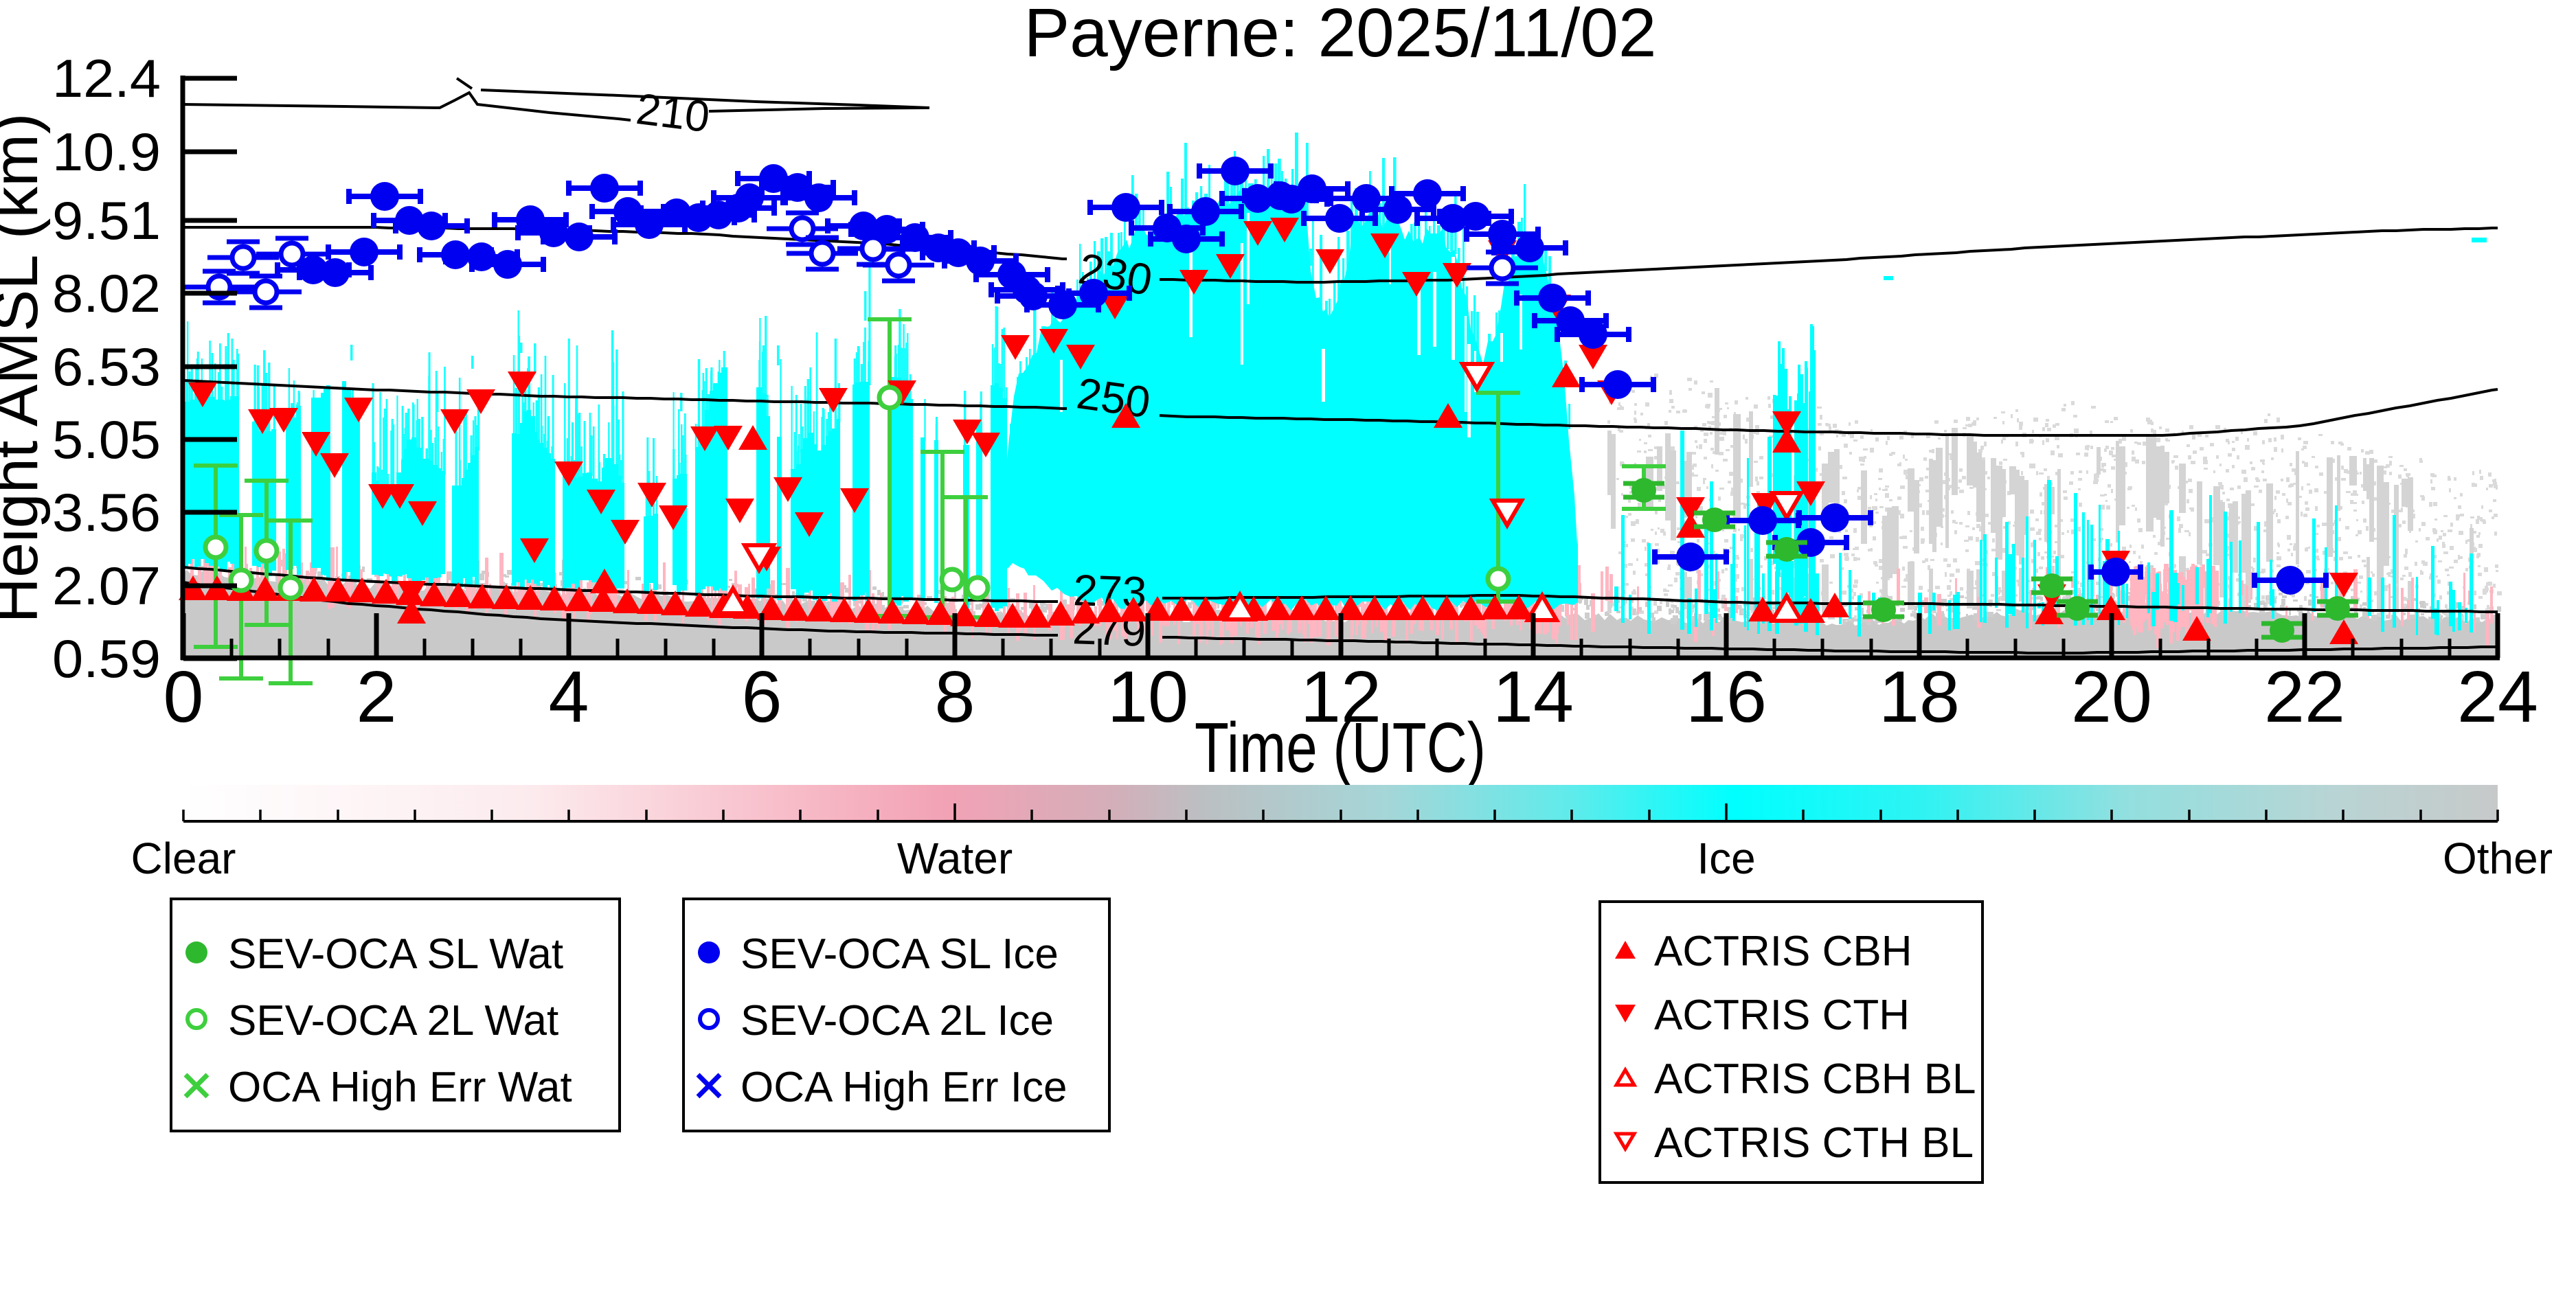 This screenshot has width=2576, height=1291. Describe the element at coordinates (106, 439) in the screenshot. I see `svg-text: 5.05` at that location.